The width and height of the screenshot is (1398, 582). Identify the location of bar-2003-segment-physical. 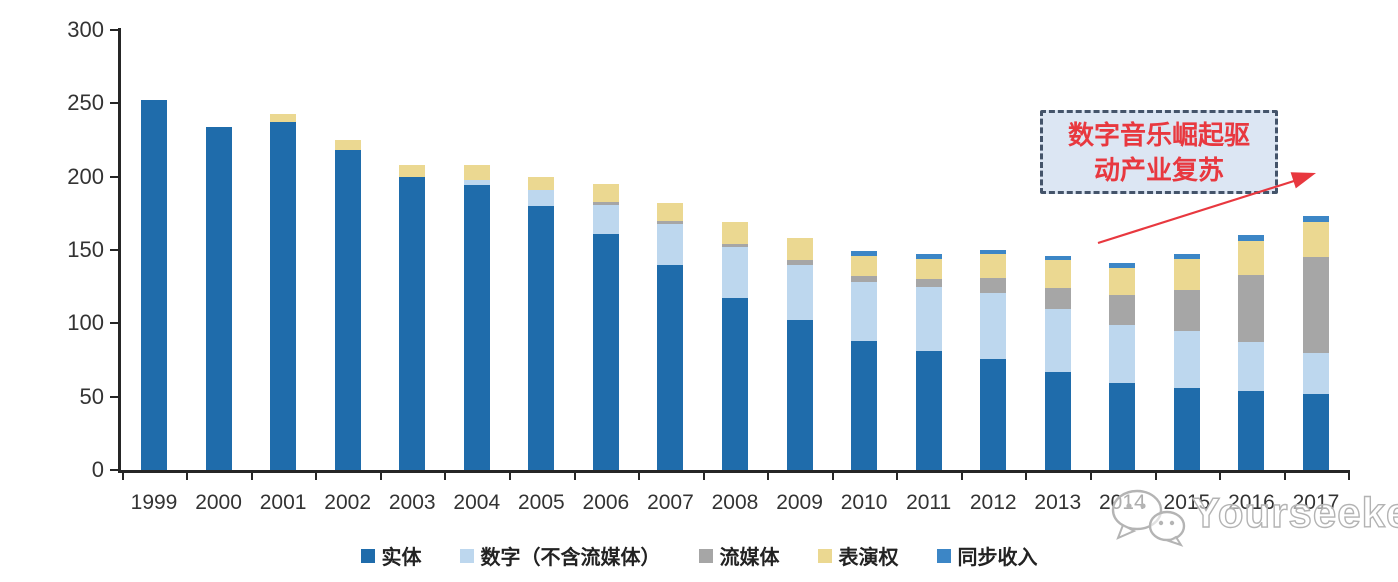
(412, 323).